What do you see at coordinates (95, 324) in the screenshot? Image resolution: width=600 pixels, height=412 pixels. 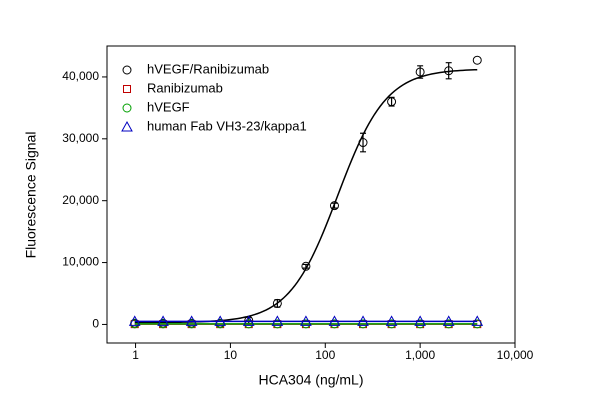 I see `y-tick-label: 0` at bounding box center [95, 324].